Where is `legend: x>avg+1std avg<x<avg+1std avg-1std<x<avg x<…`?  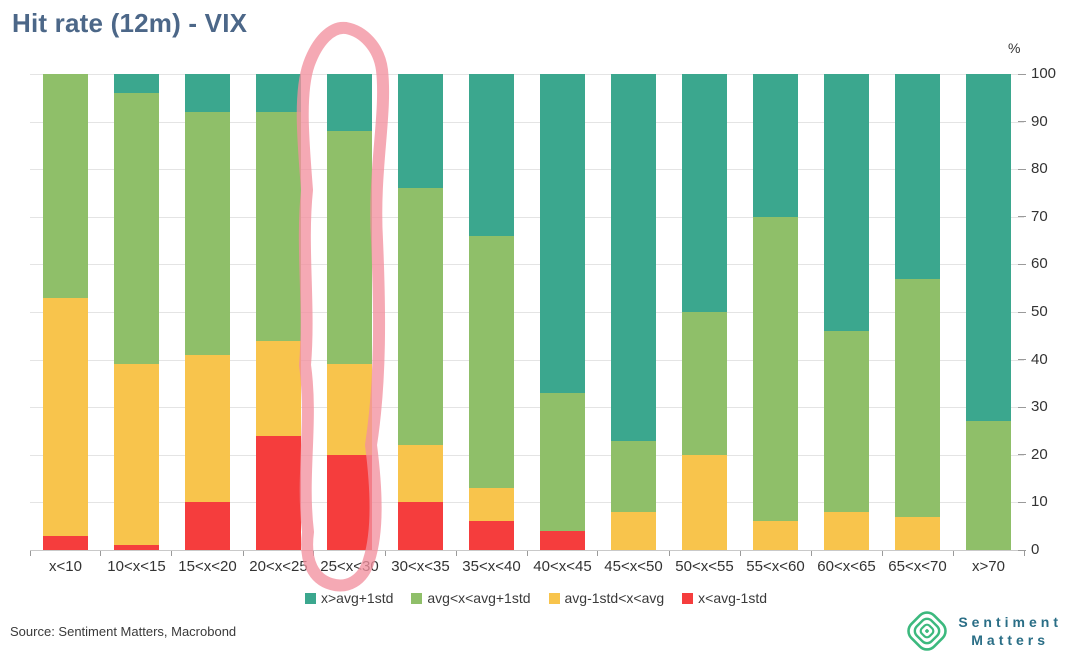
legend: x>avg+1std avg<x<avg+1std avg-1std<x<avg x<… is located at coordinates (536, 598).